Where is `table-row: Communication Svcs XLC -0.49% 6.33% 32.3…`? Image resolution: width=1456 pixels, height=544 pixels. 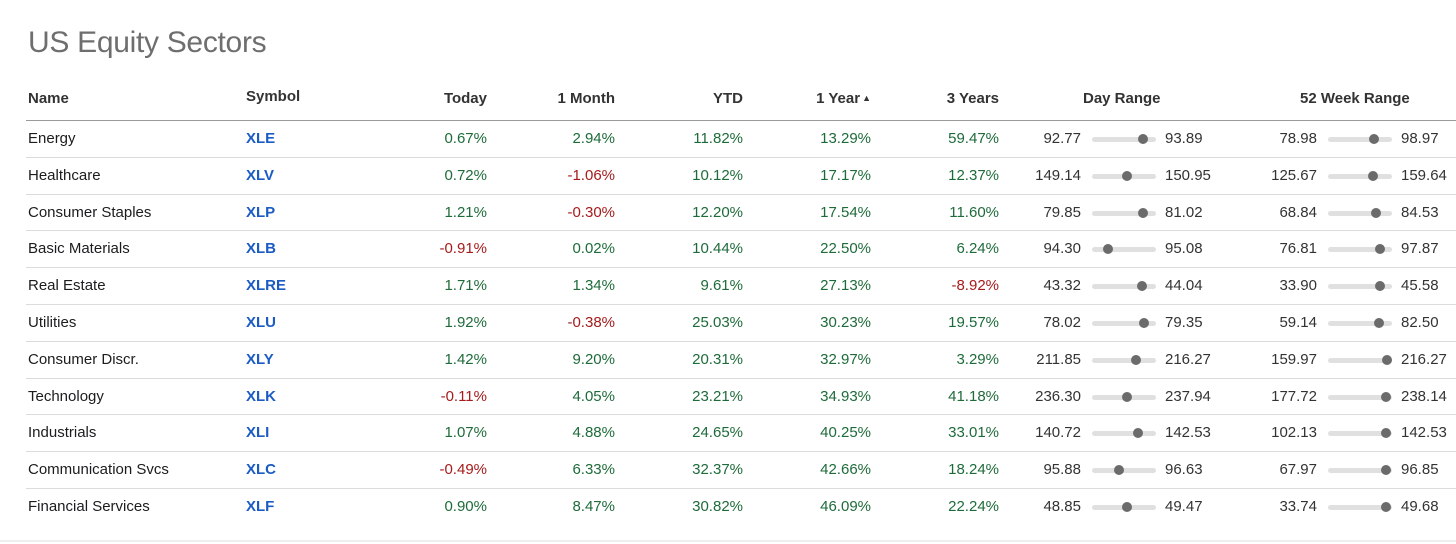 table-row: Communication Svcs XLC -0.49% 6.33% 32.3… is located at coordinates (741, 470).